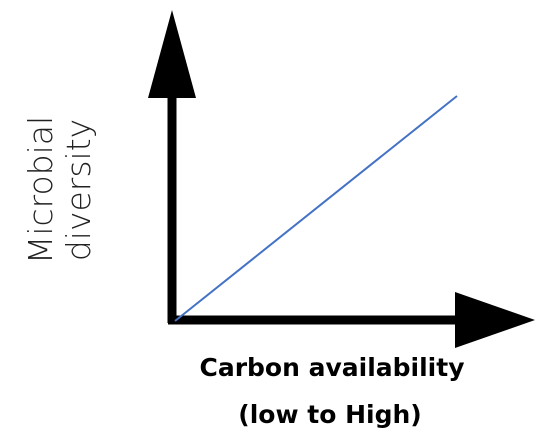 The width and height of the screenshot is (537, 433). Describe the element at coordinates (172, 54) in the screenshot. I see `y-axis-arrowhead` at that location.